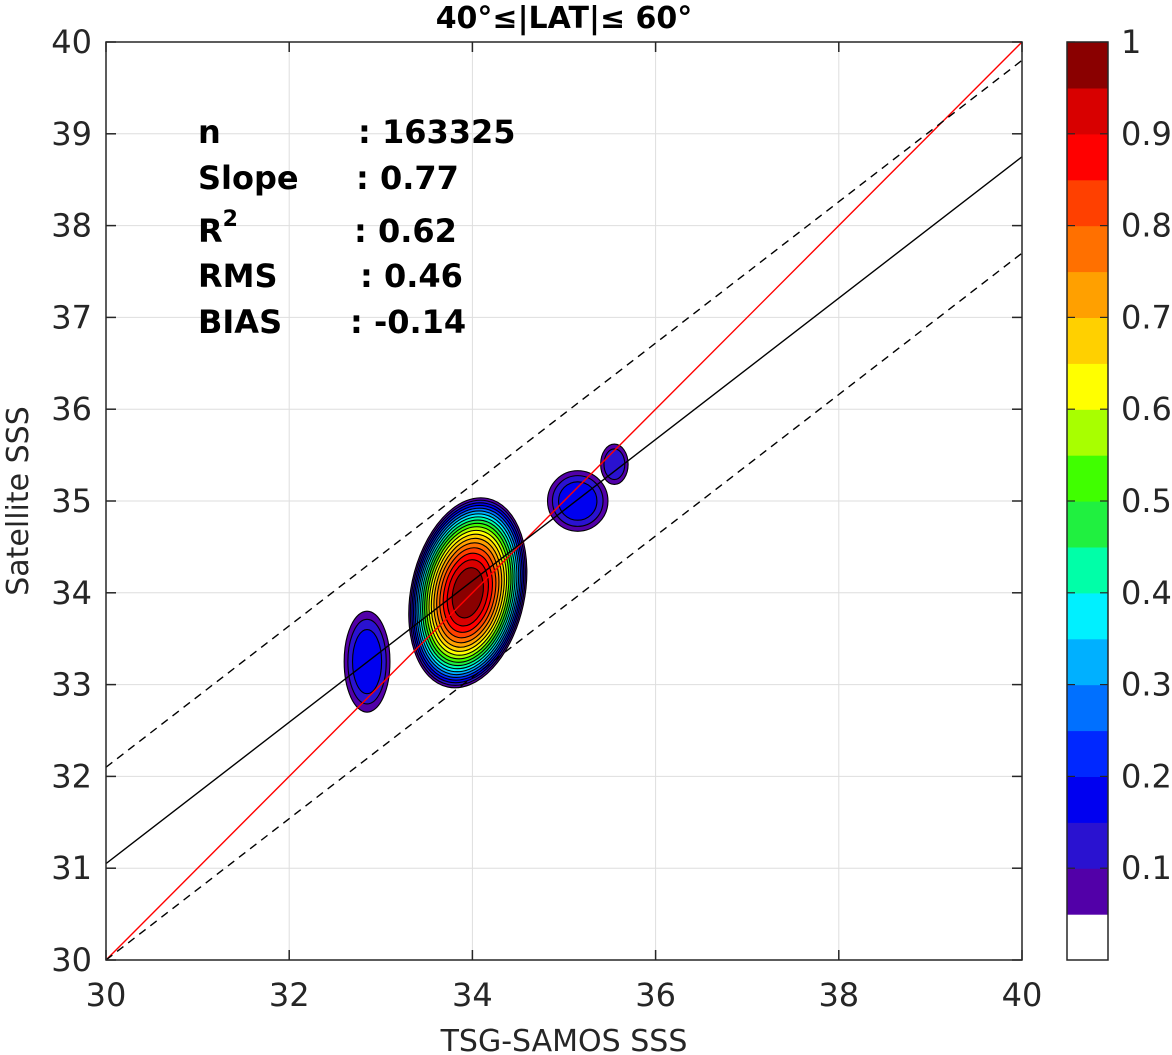 The image size is (1172, 1055). What do you see at coordinates (248, 178) in the screenshot?
I see `stat-slope-key: Slope` at bounding box center [248, 178].